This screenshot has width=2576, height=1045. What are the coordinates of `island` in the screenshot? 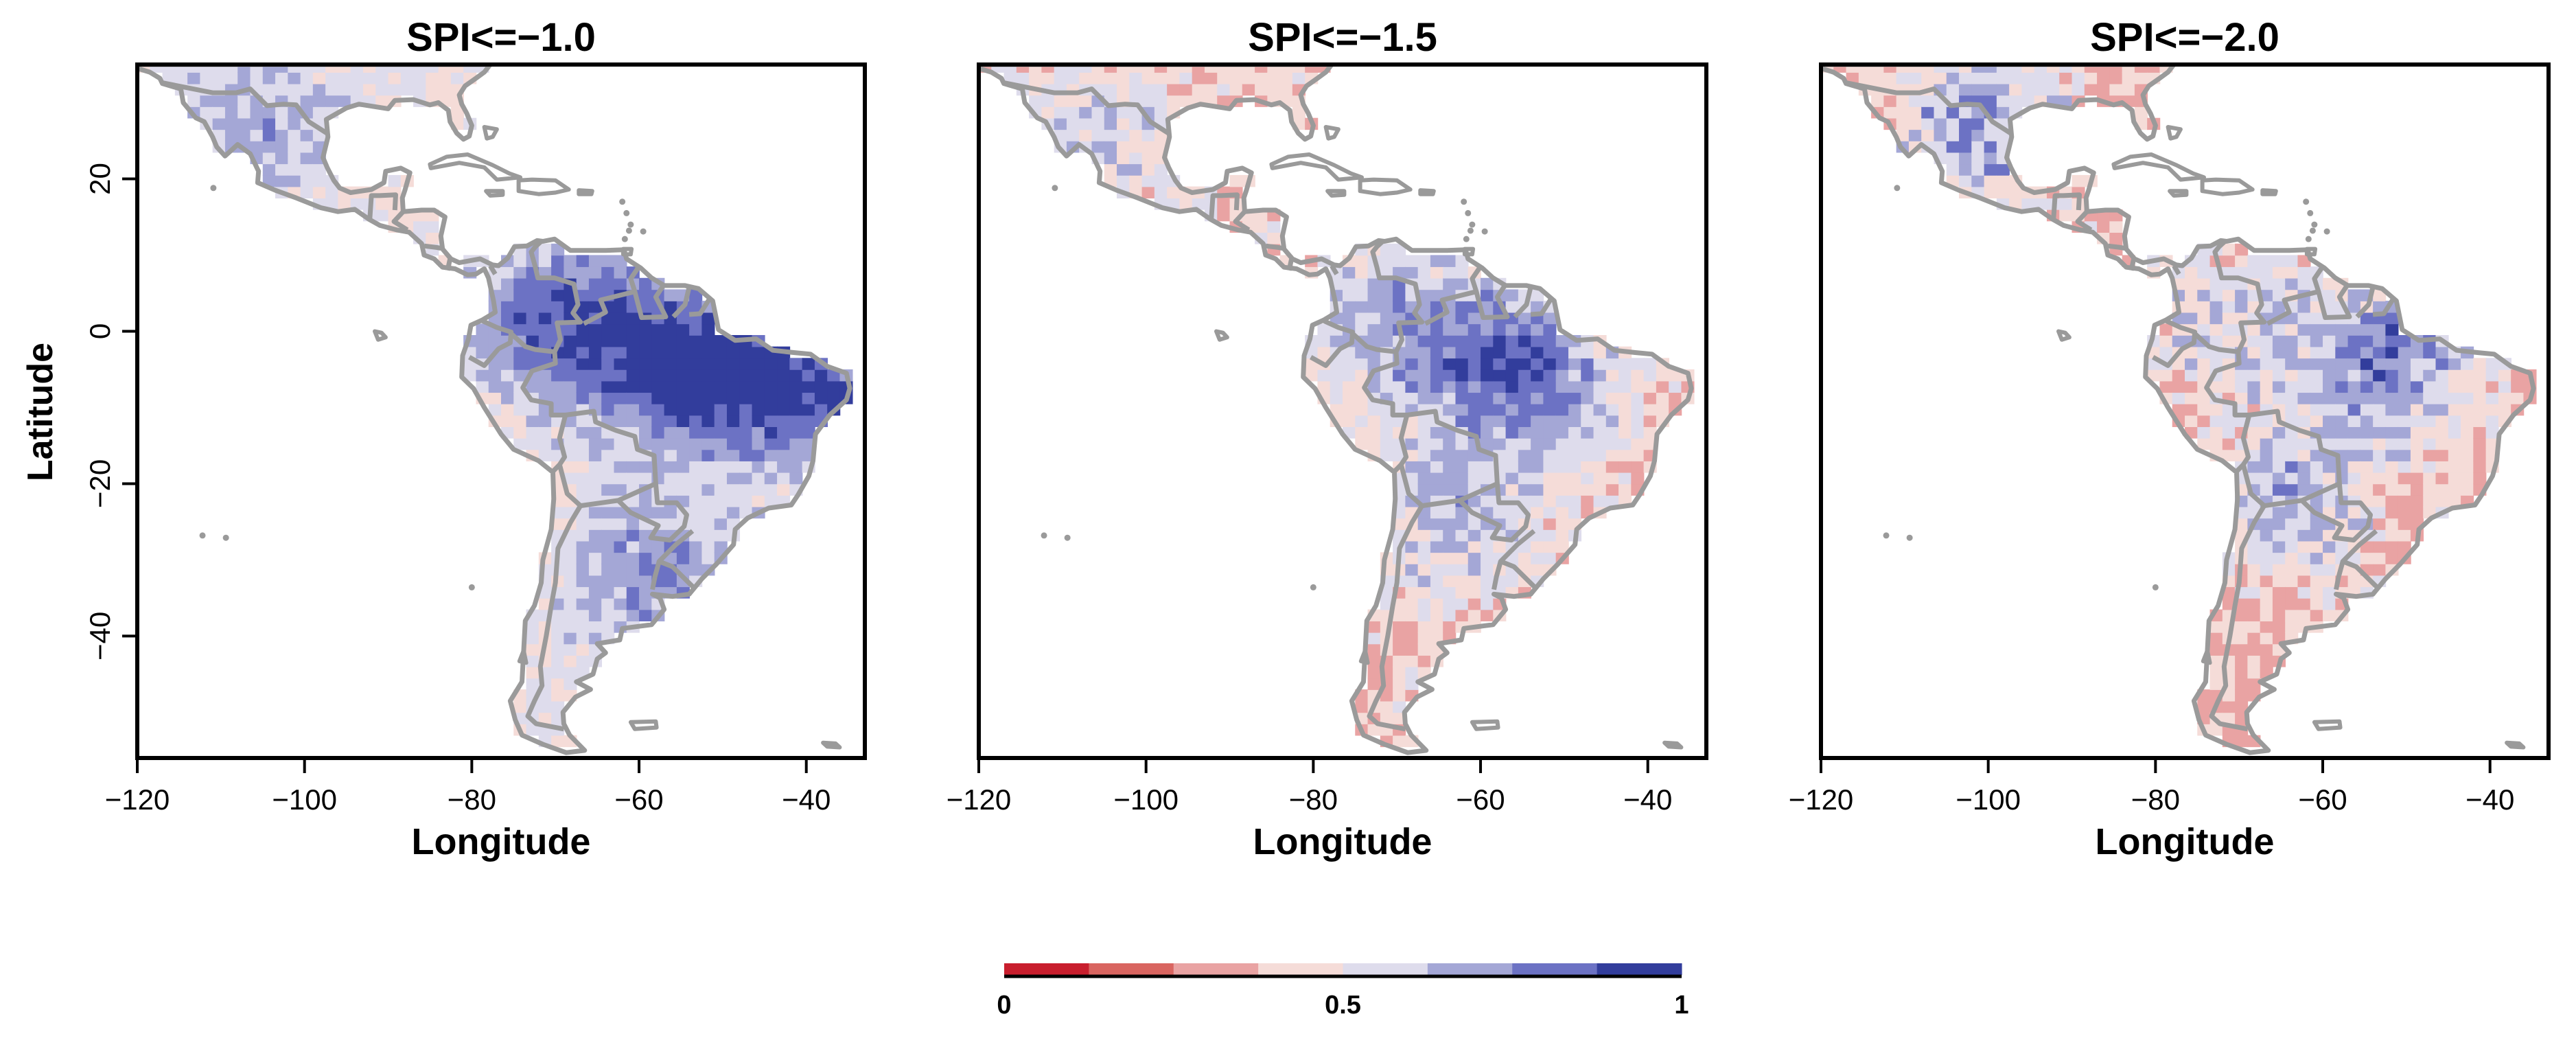 It's located at (2311, 251).